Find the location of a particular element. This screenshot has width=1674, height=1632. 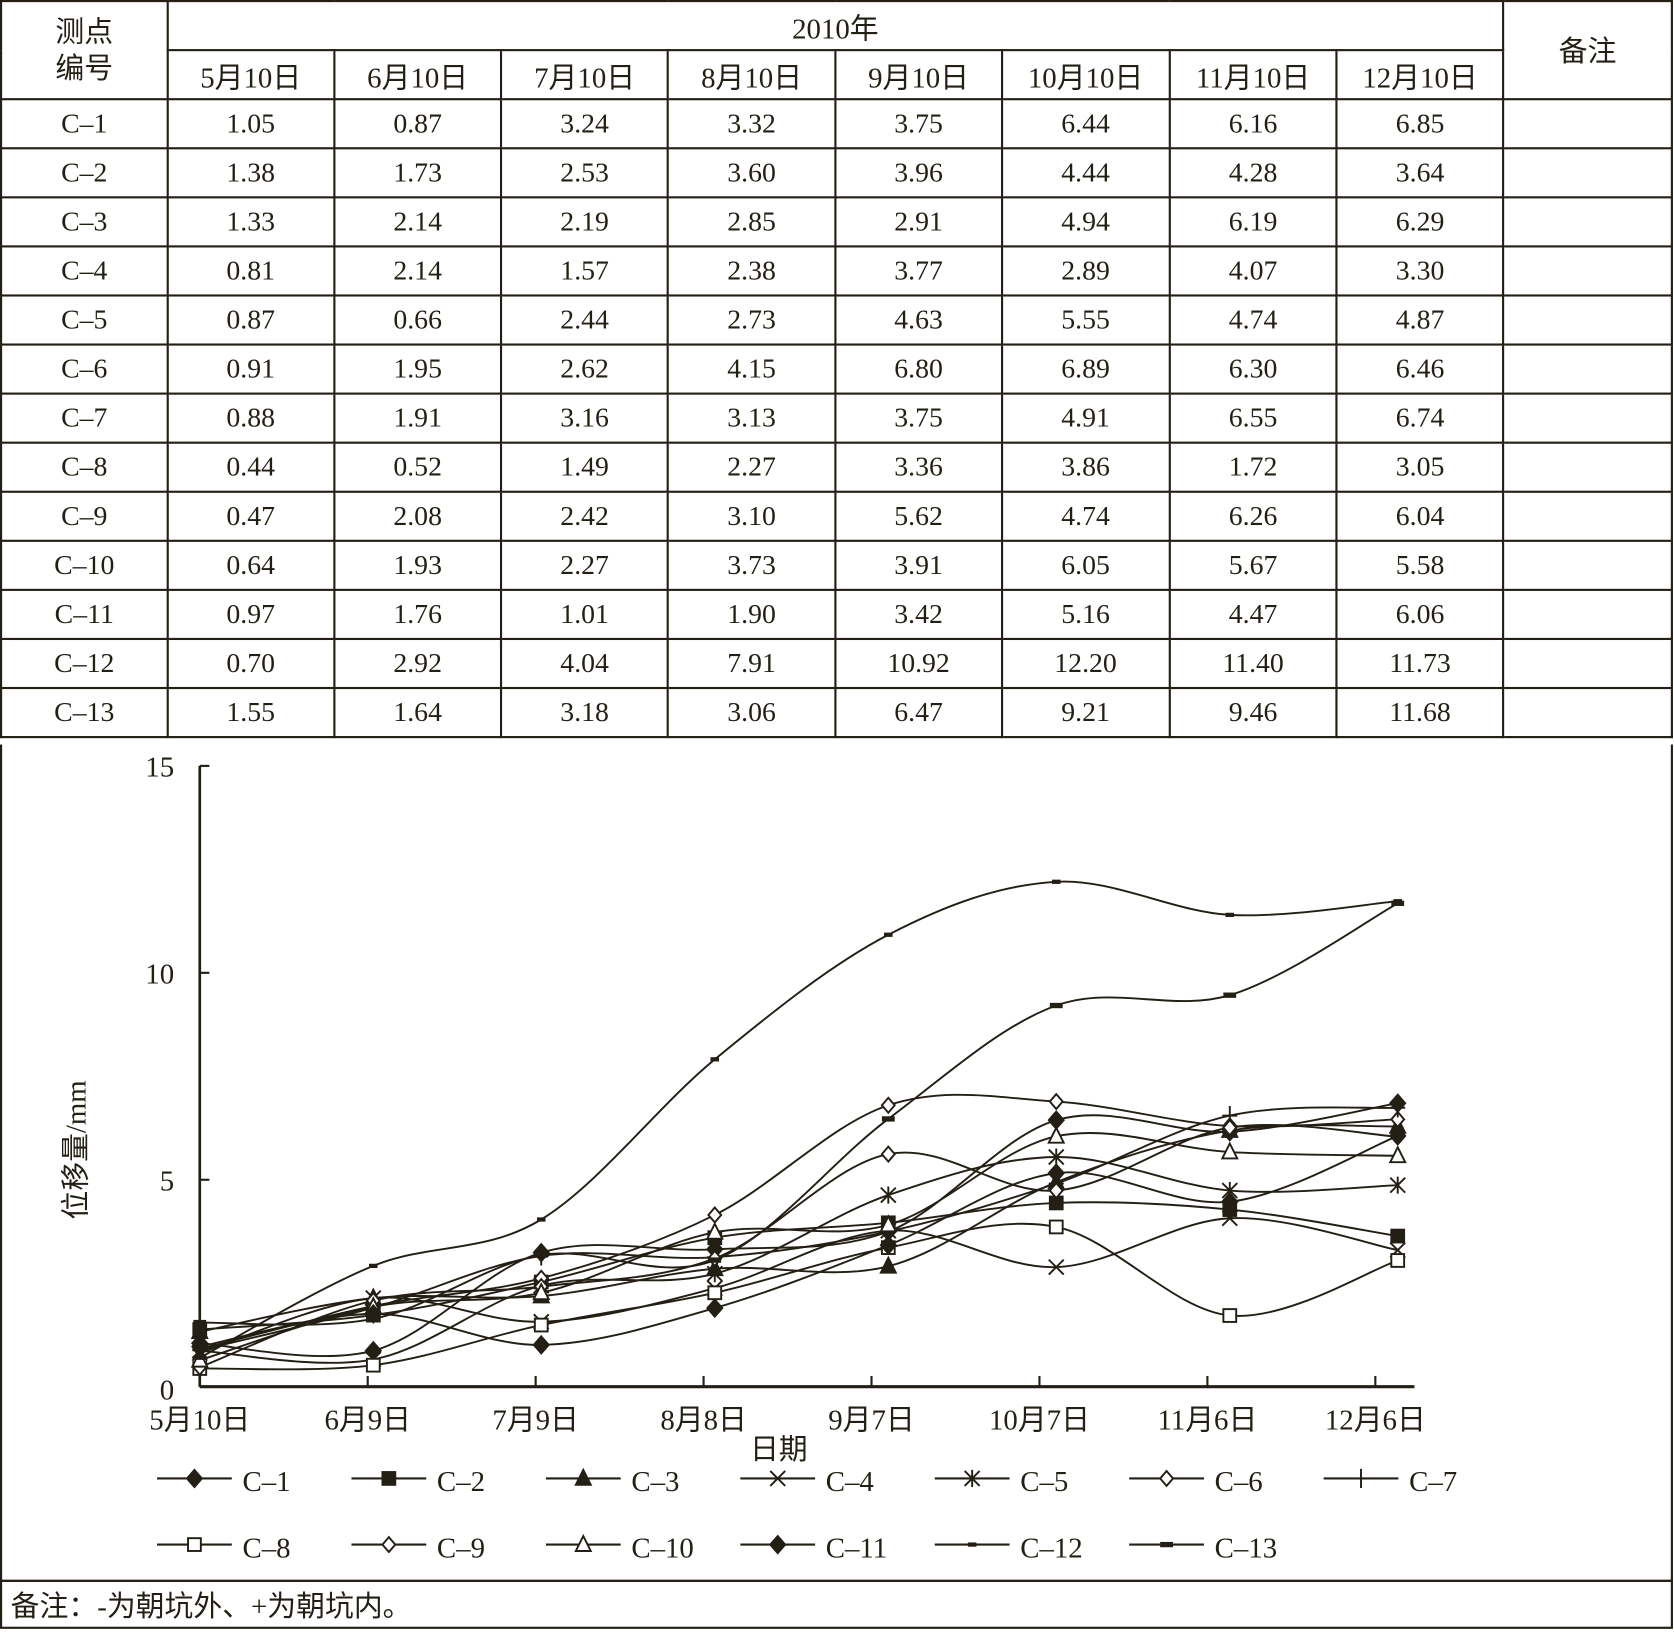

value-cell: 1.05 is located at coordinates (250, 124).